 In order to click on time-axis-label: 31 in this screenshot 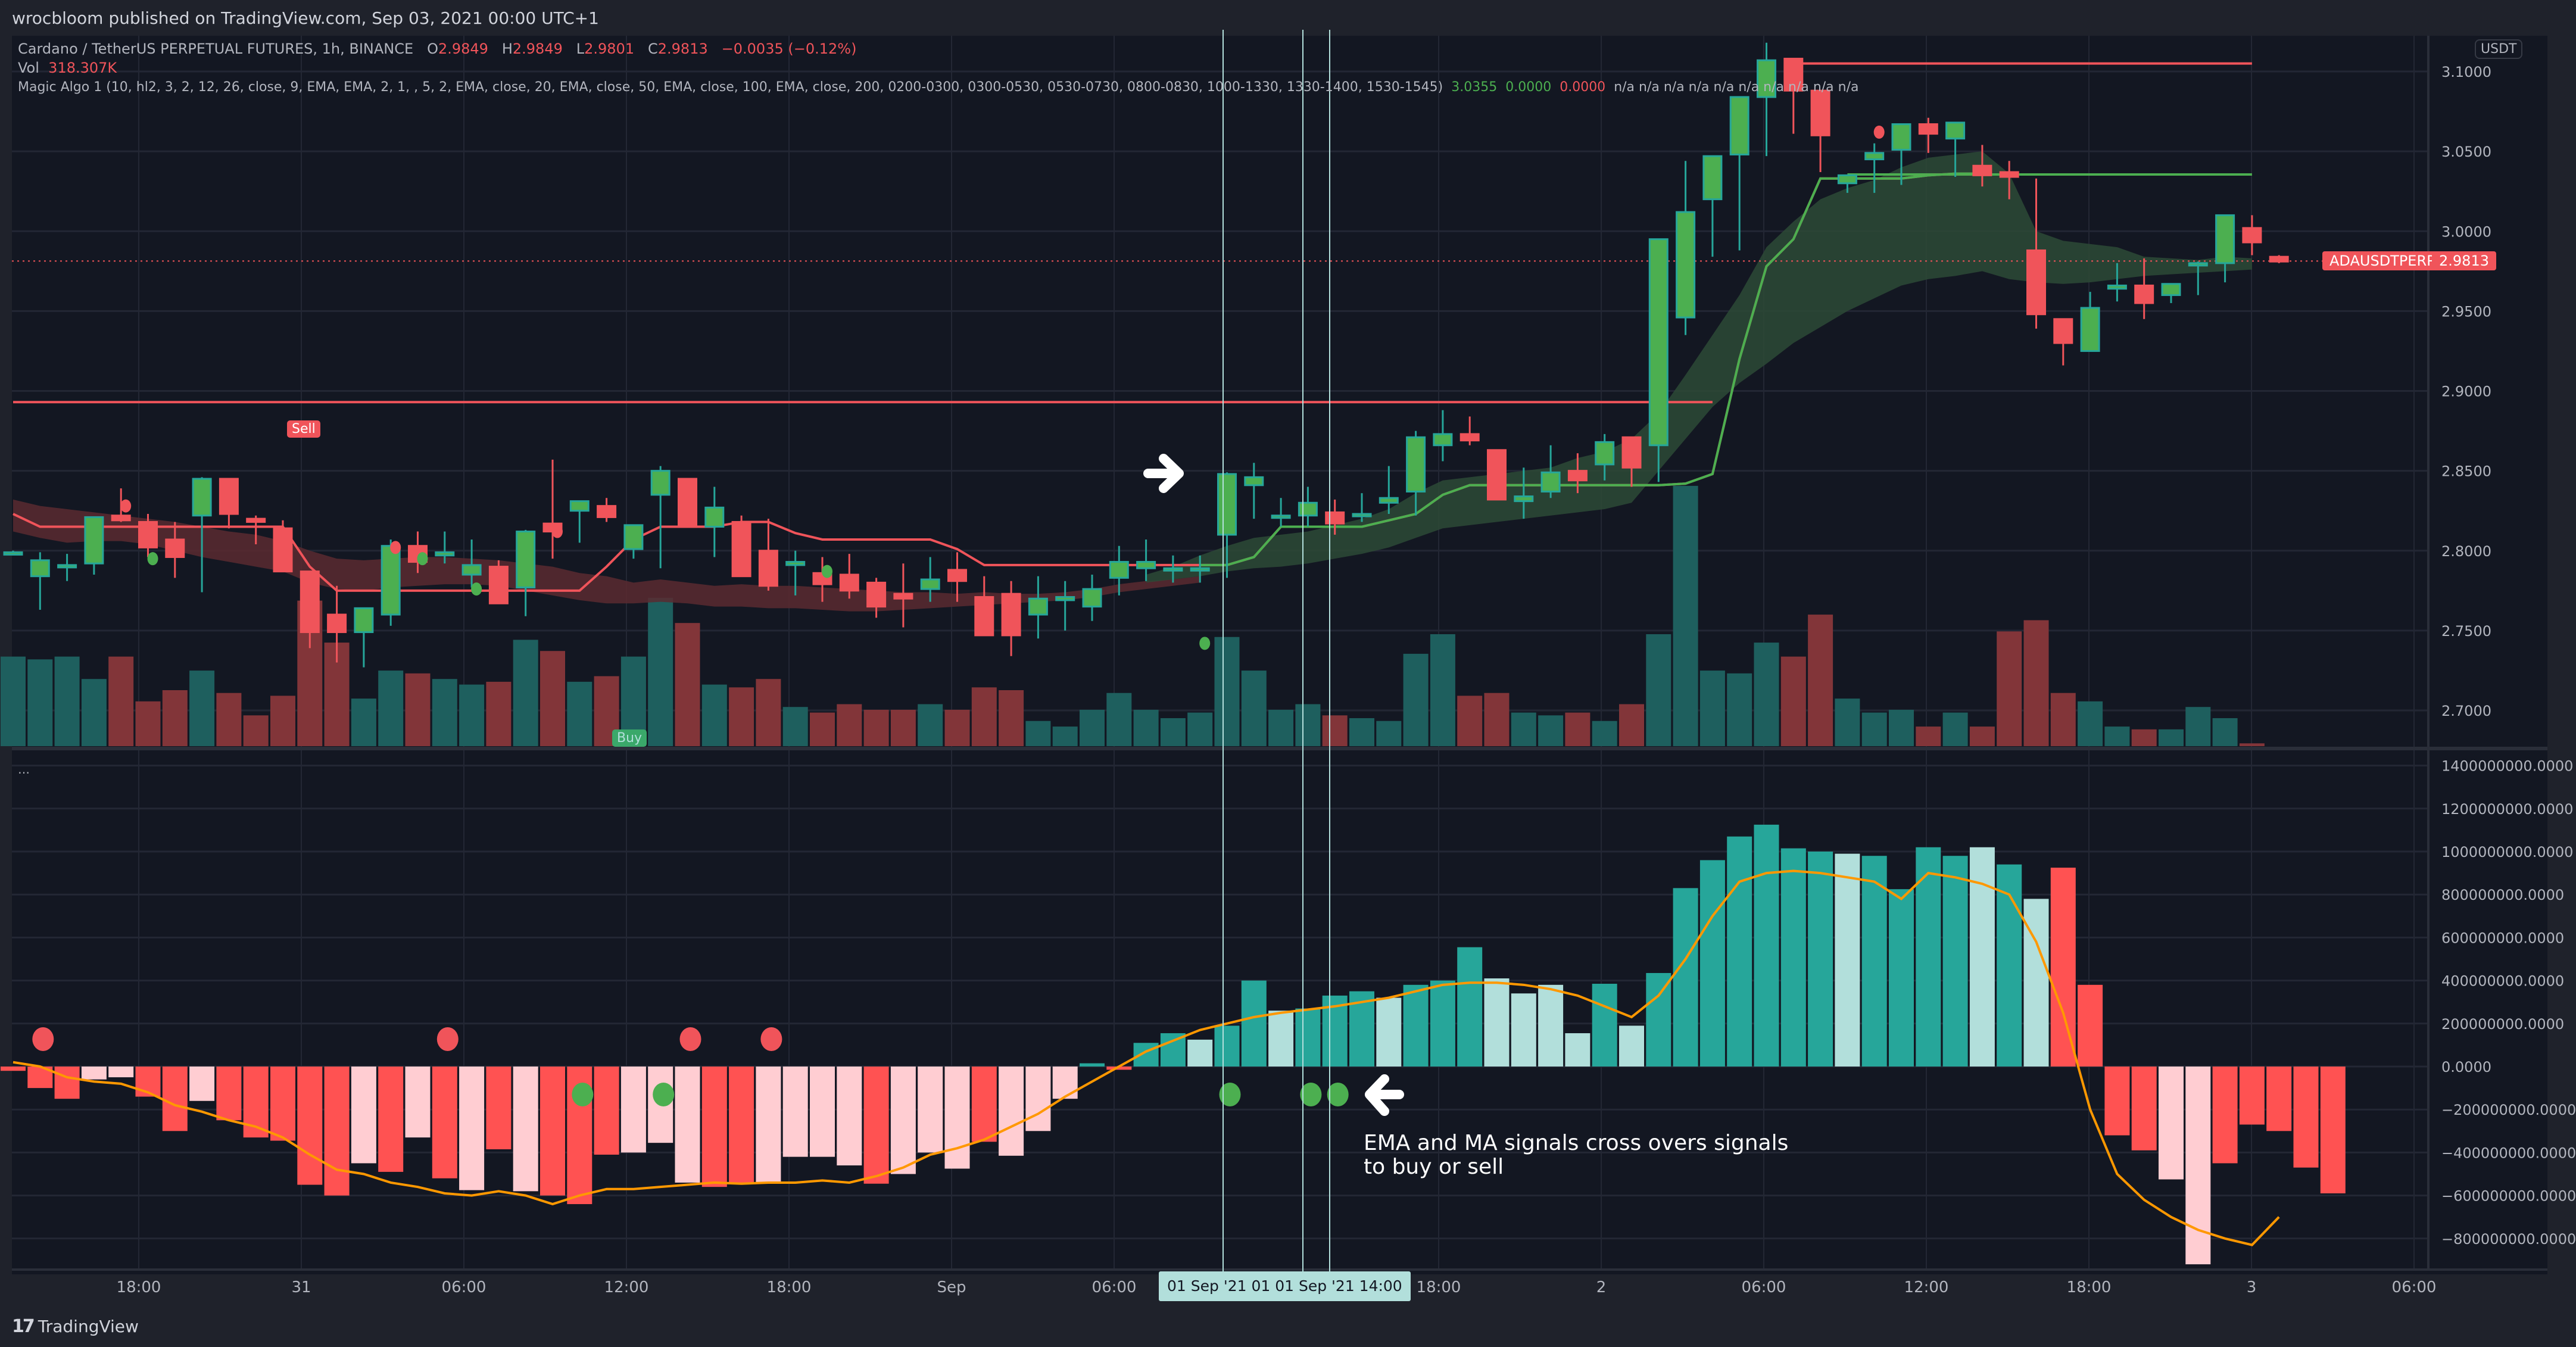, I will do `click(301, 1287)`.